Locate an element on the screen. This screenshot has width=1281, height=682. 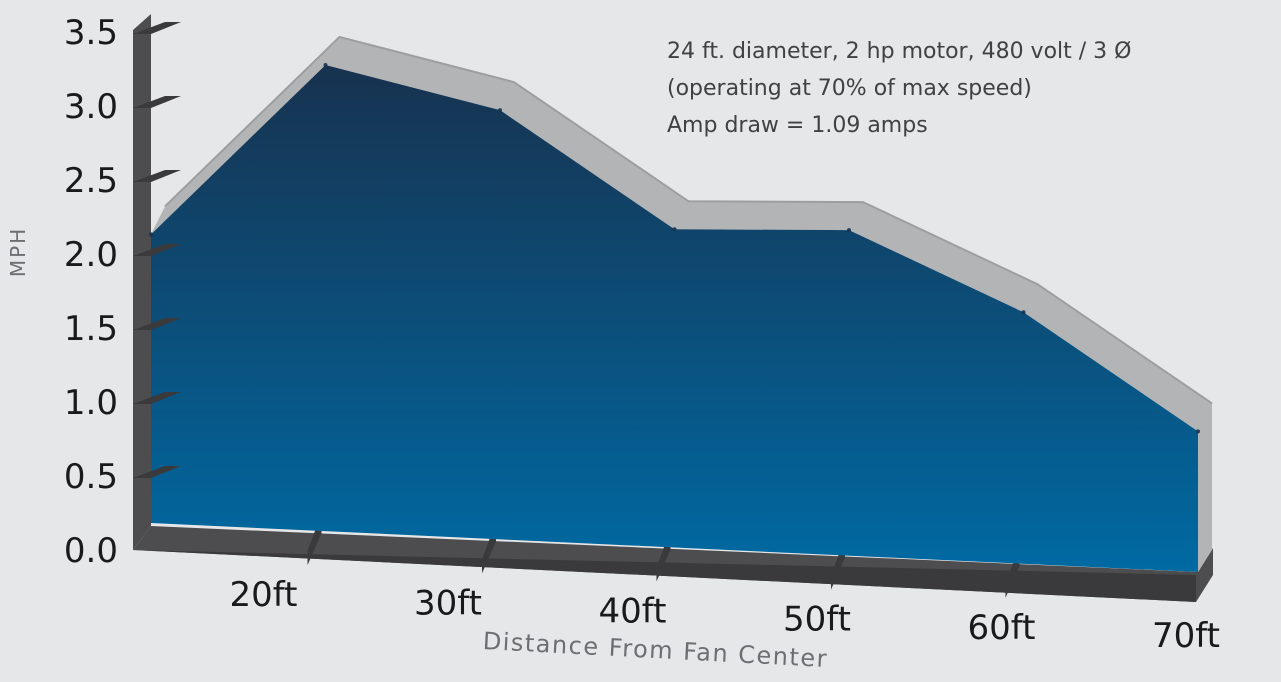
y-tick-label: 2.5 is located at coordinates (91, 181).